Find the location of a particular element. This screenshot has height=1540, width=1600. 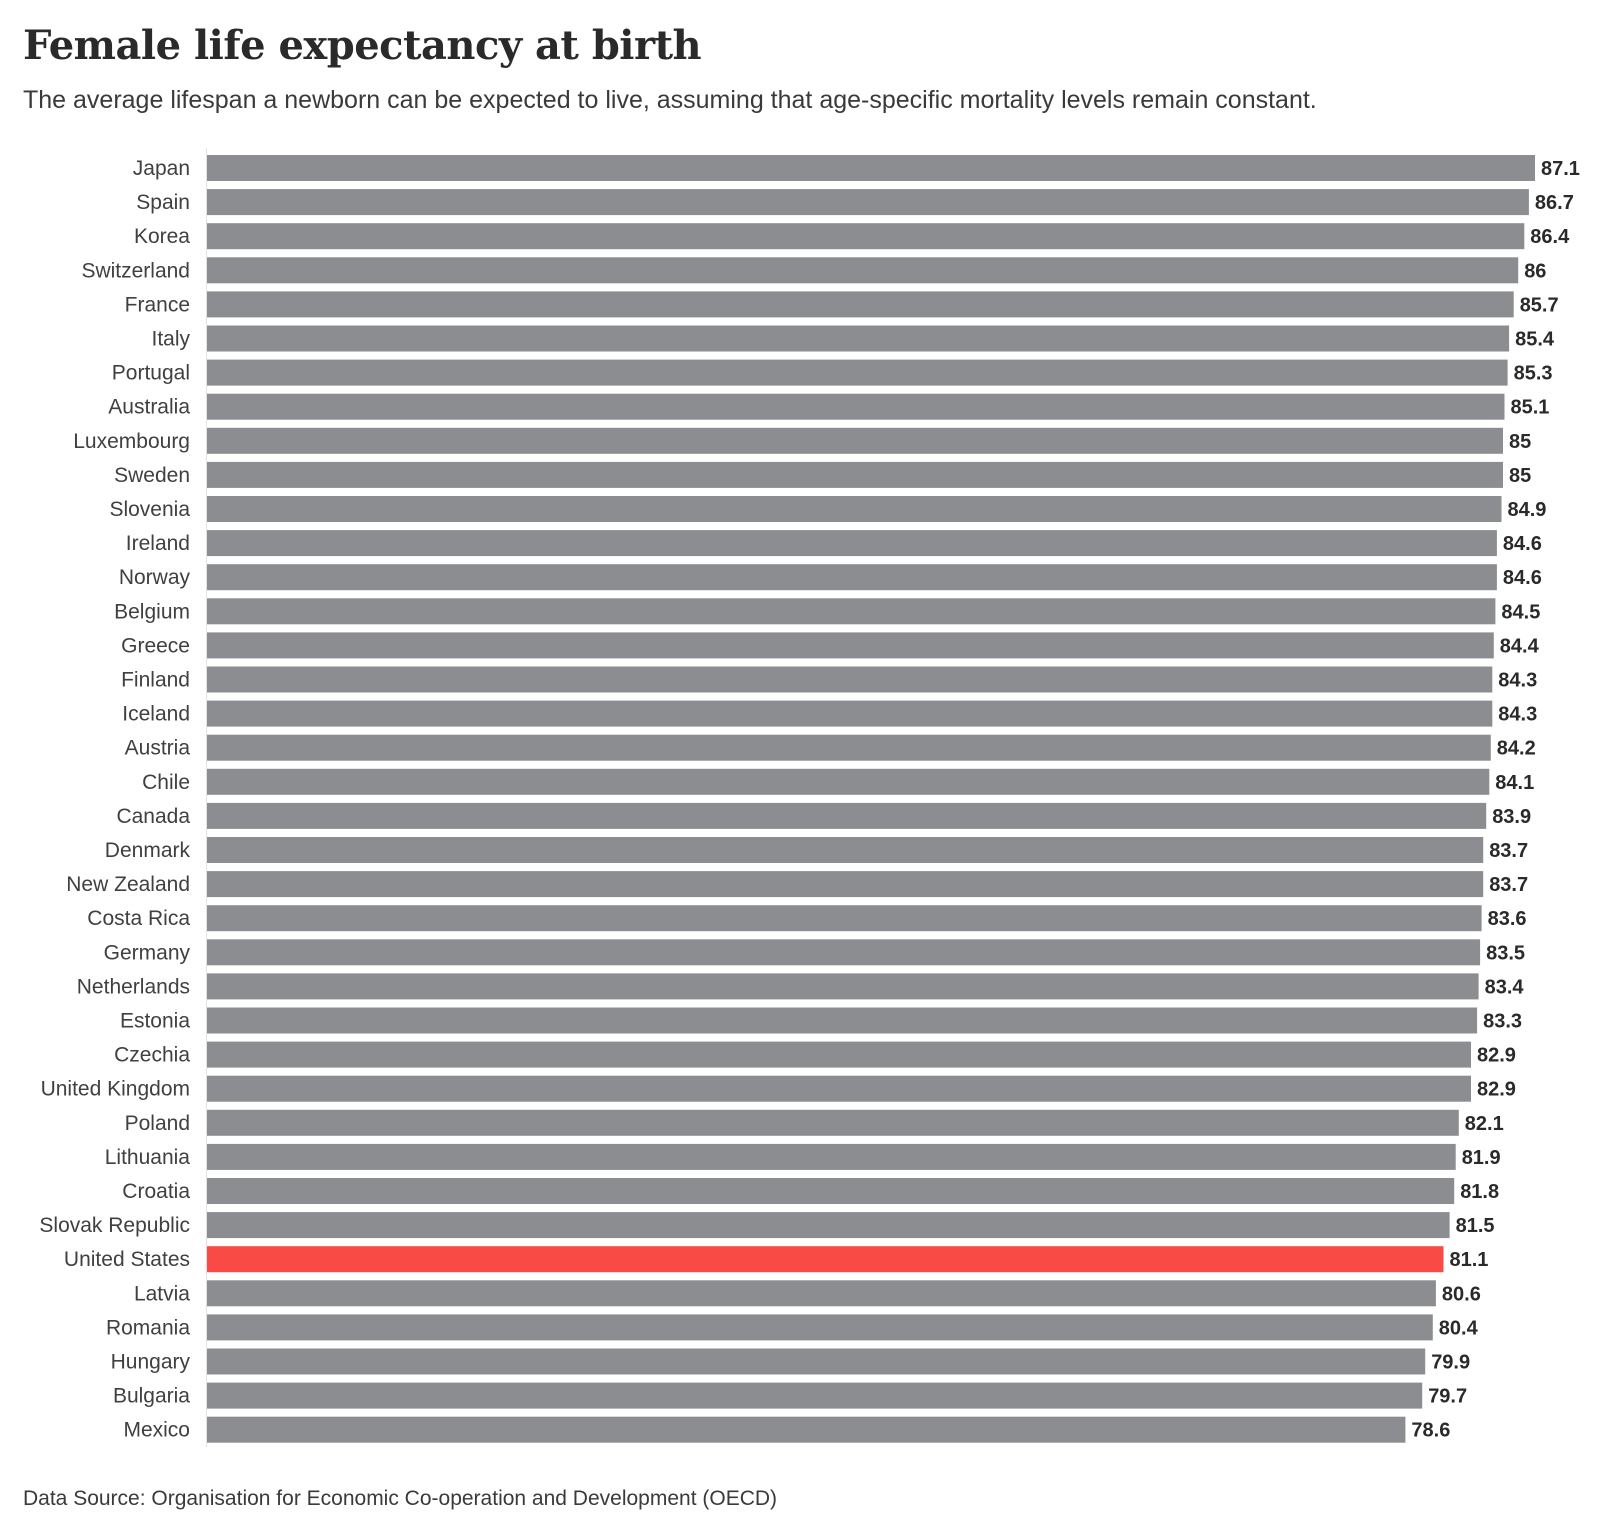

bar-luxembourg is located at coordinates (855, 440).